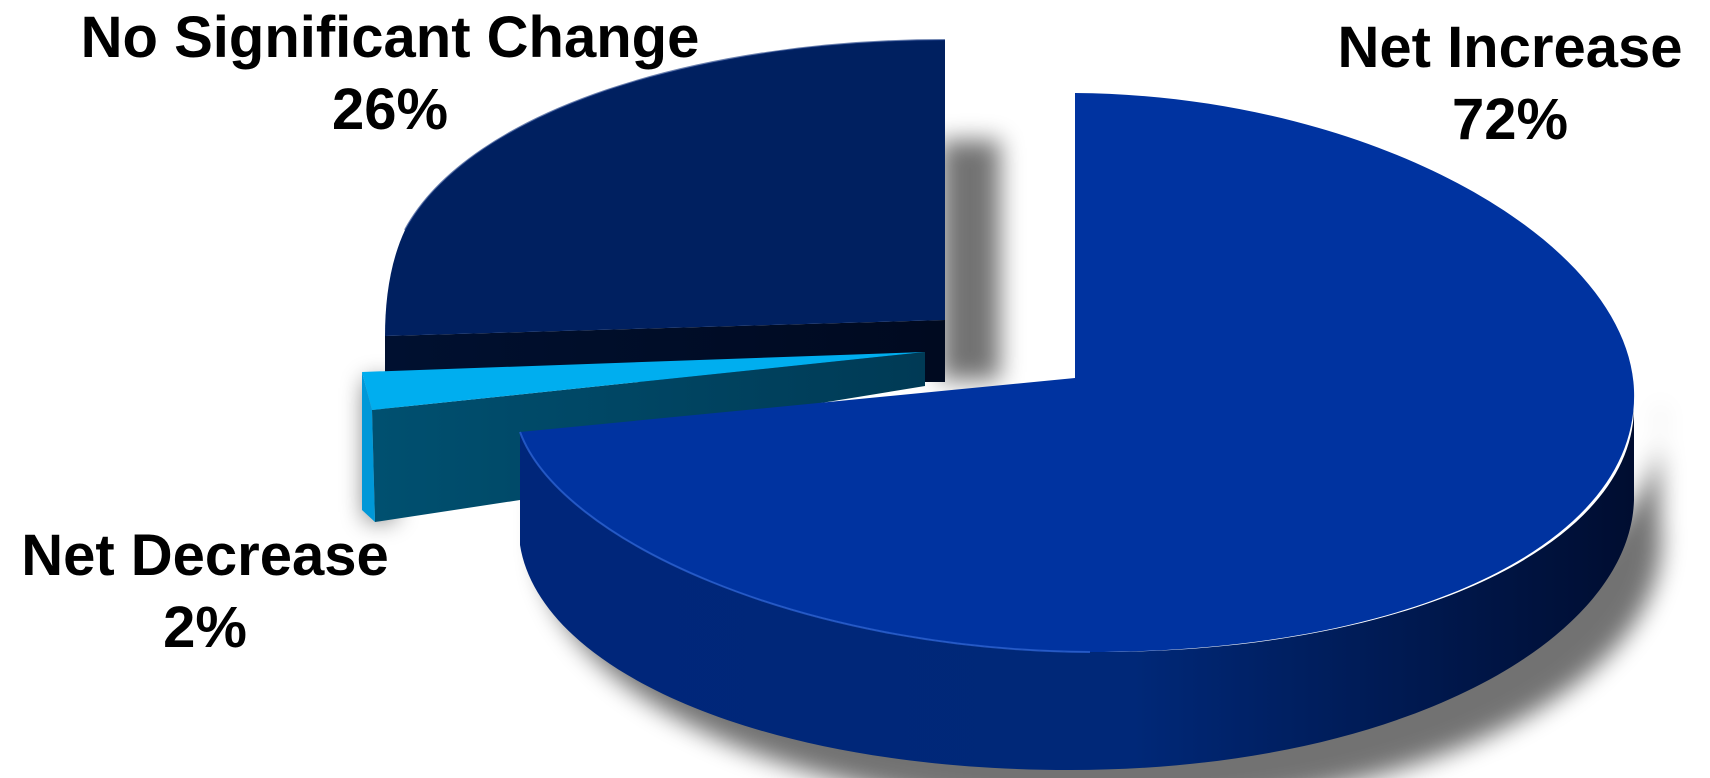  Describe the element at coordinates (1510, 119) in the screenshot. I see `label-net-increase-value: 72%` at that location.